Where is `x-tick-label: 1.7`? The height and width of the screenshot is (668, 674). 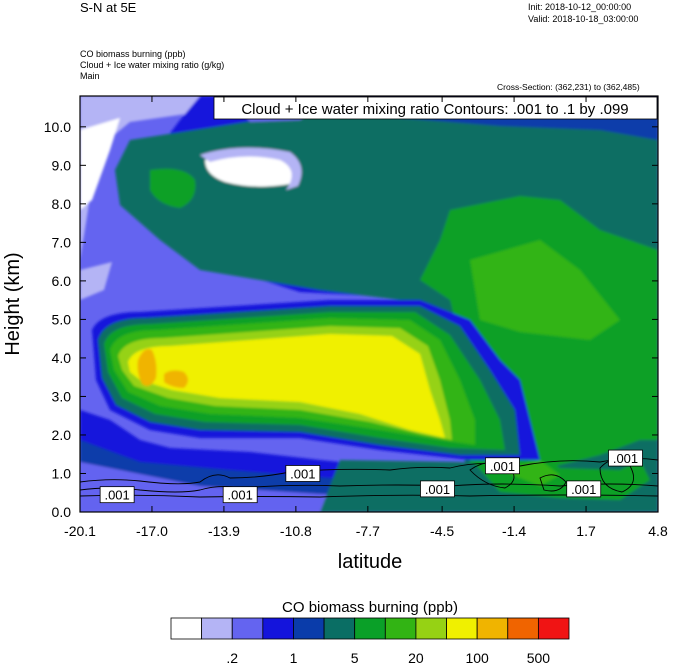
x-tick-label: 1.7 is located at coordinates (586, 531).